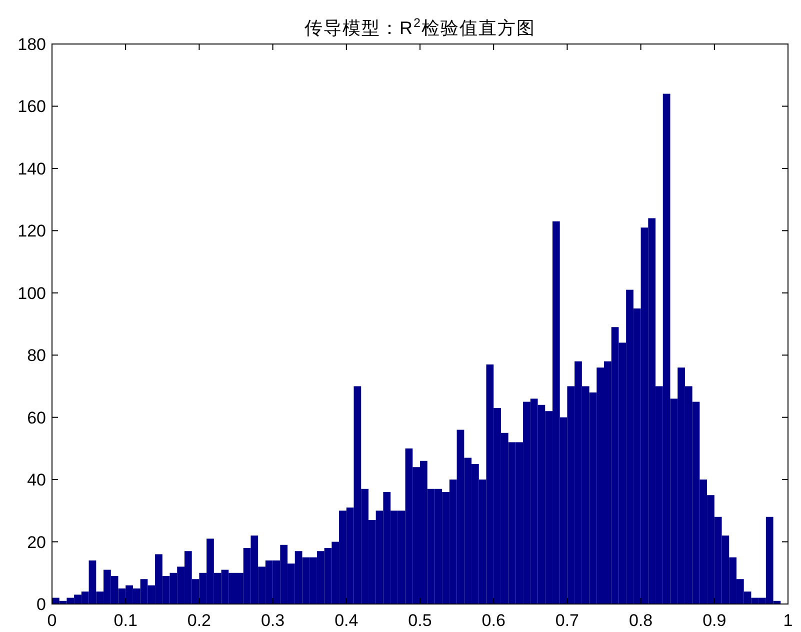 The height and width of the screenshot is (632, 801). I want to click on y-tick-label: 160, so click(32, 106).